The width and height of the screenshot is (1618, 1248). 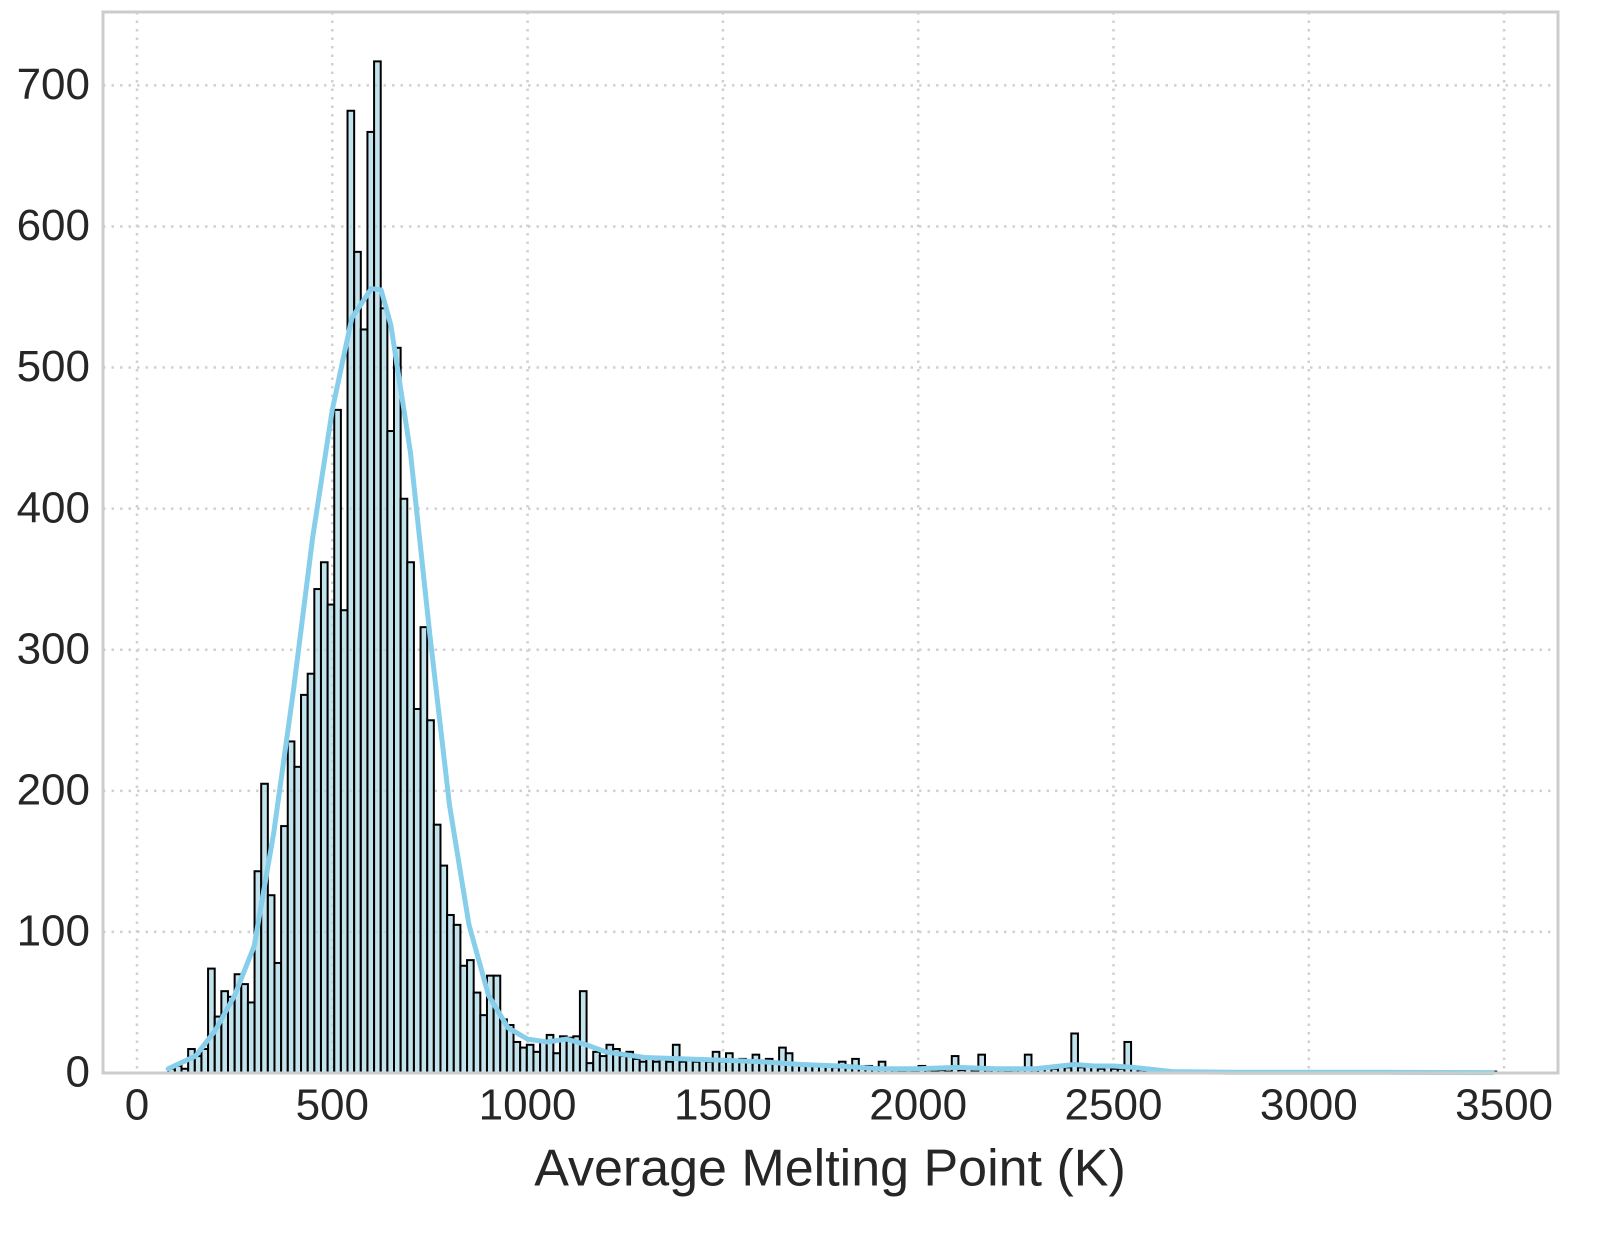 What do you see at coordinates (53, 366) in the screenshot?
I see `y-tick-label: 500` at bounding box center [53, 366].